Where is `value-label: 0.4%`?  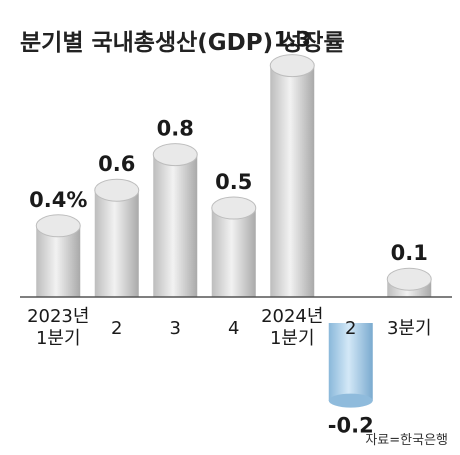
value-label: 0.4% is located at coordinates (58, 200).